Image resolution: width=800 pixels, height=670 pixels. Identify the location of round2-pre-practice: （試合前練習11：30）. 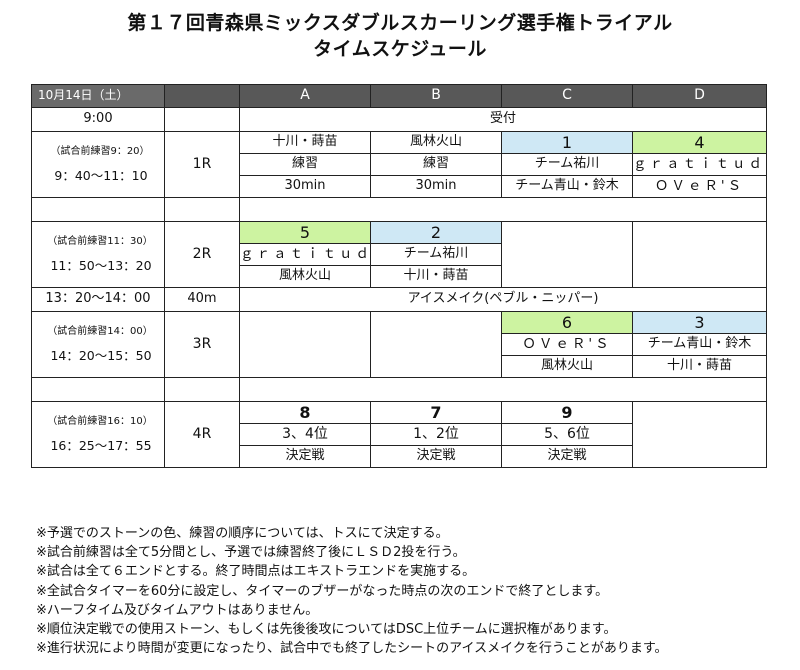
(100, 242).